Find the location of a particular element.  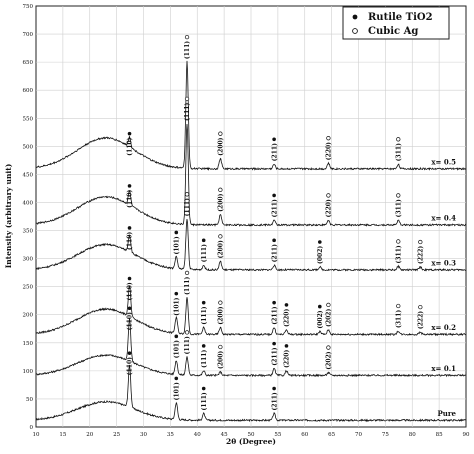

y-tick-label: 500 is located at coordinates (28, 147).